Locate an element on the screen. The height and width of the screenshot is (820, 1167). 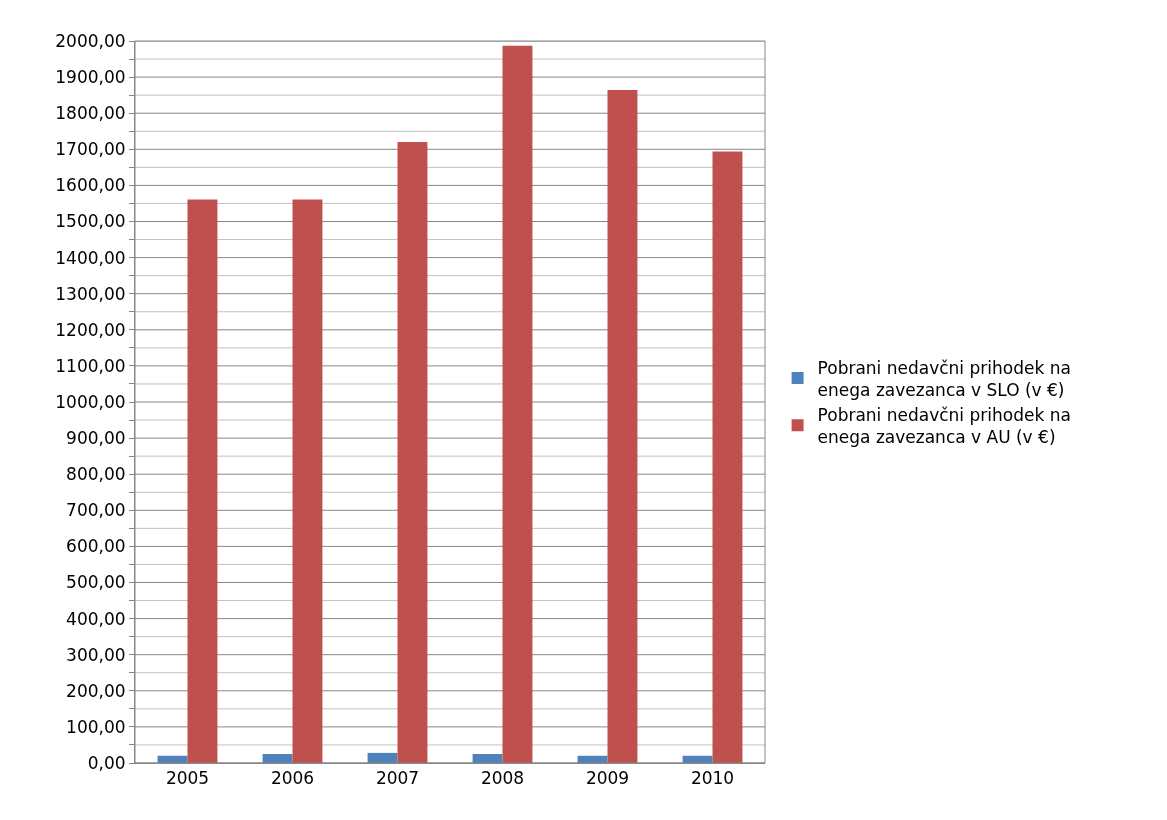
y-tick-label: 600,00 is located at coordinates (96, 546).